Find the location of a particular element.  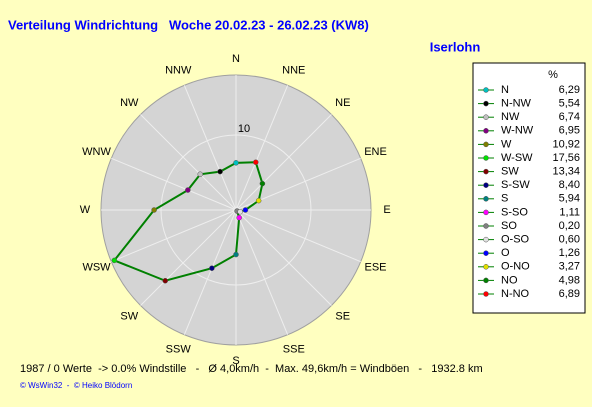

direction-label: SW is located at coordinates (129, 317).